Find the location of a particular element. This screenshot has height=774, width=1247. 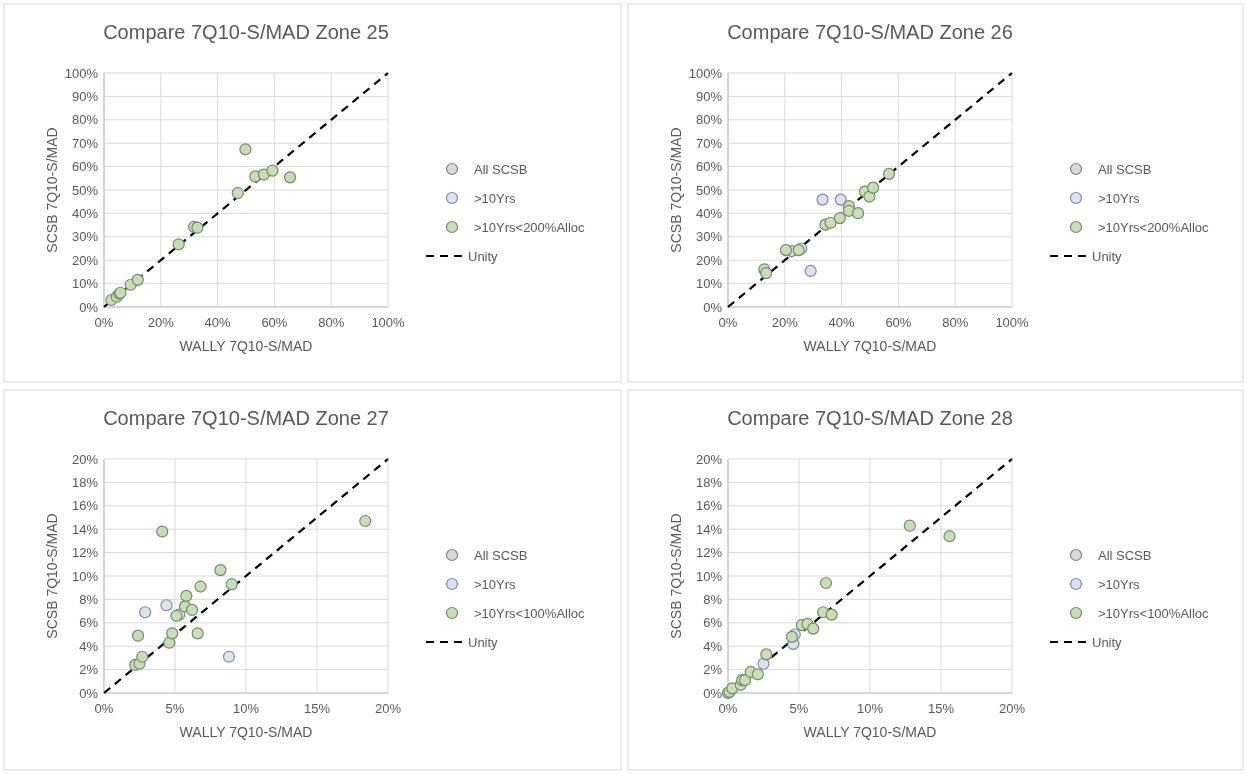

chart-title: Compare 7Q10-S/MAD Zone 27 is located at coordinates (246, 418).